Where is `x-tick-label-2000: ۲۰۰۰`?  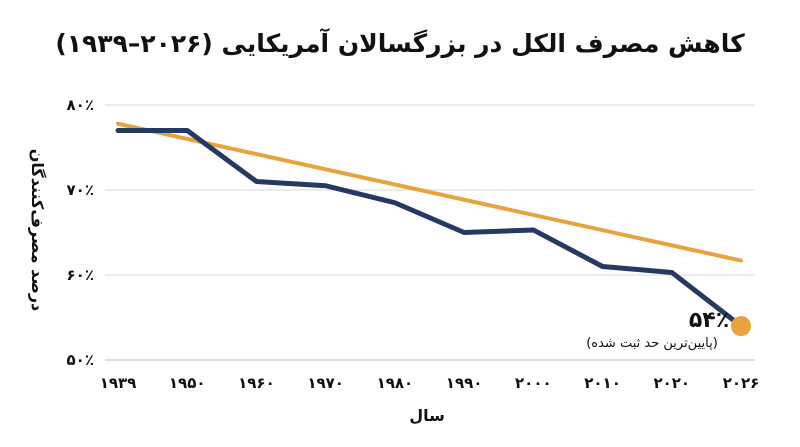 x-tick-label-2000: ۲۰۰۰ is located at coordinates (533, 383).